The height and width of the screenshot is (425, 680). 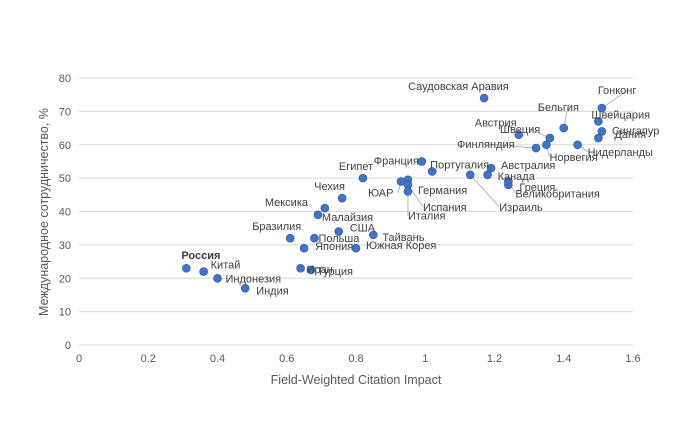 What do you see at coordinates (620, 115) in the screenshot?
I see `point-label: Швейцария` at bounding box center [620, 115].